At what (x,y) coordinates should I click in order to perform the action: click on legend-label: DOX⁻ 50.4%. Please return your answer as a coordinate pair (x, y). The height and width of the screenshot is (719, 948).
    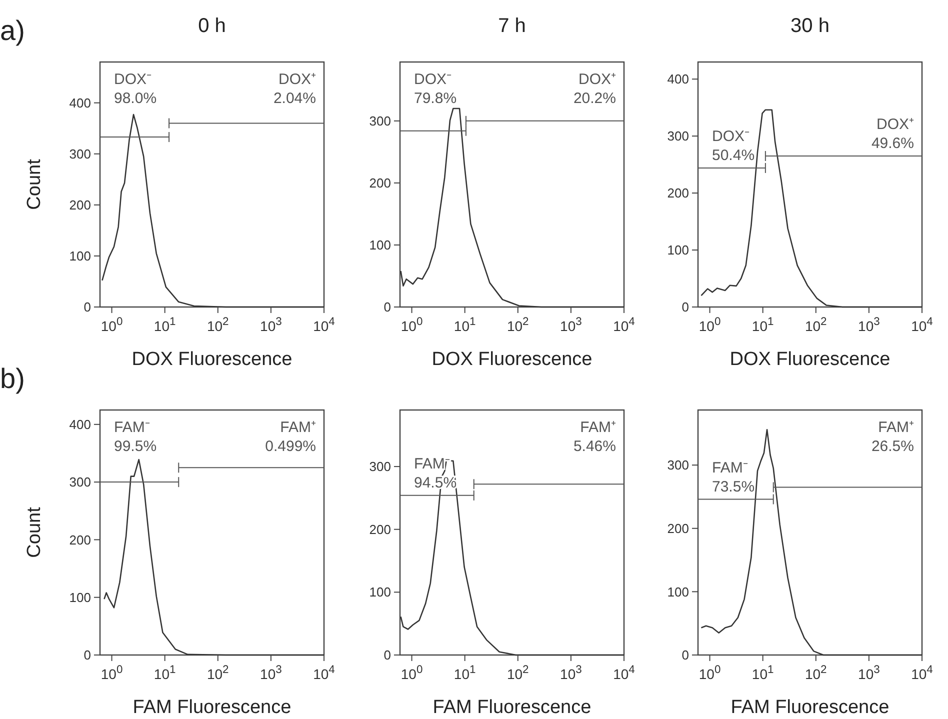
    Looking at the image, I should click on (733, 146).